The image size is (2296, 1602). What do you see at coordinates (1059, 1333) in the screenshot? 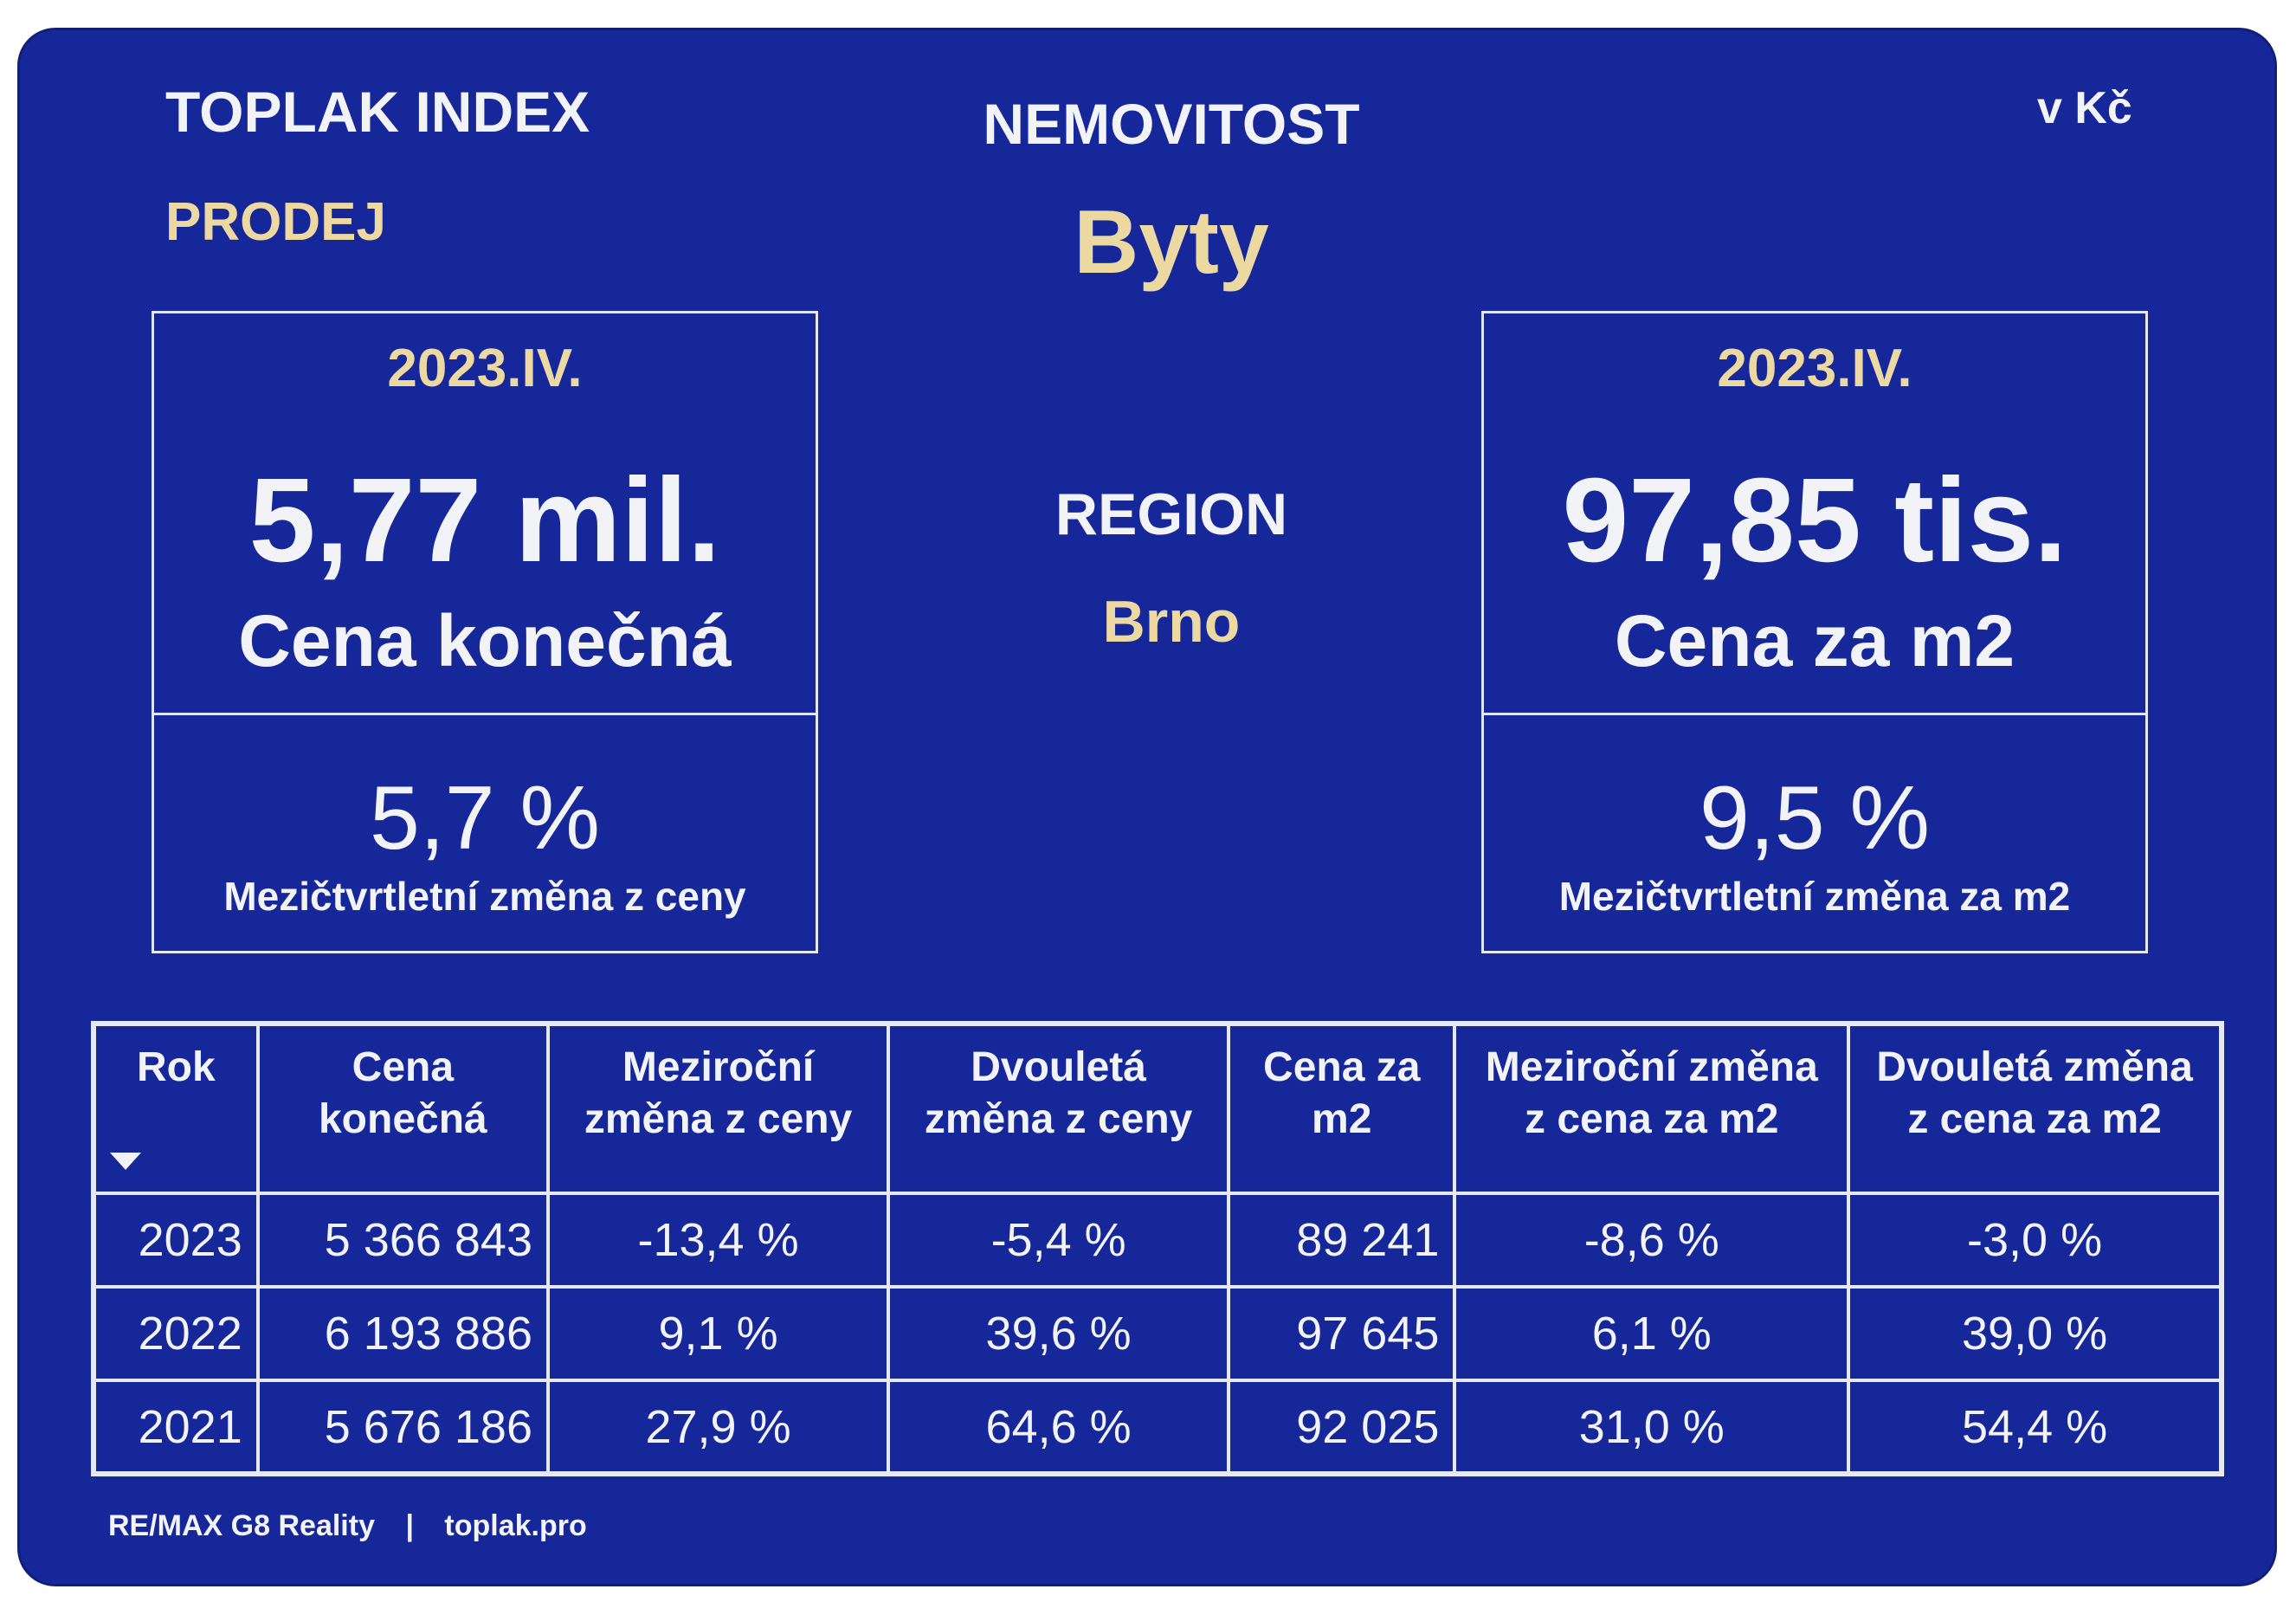
I see `cell-2y-price-change: 39,6 %` at bounding box center [1059, 1333].